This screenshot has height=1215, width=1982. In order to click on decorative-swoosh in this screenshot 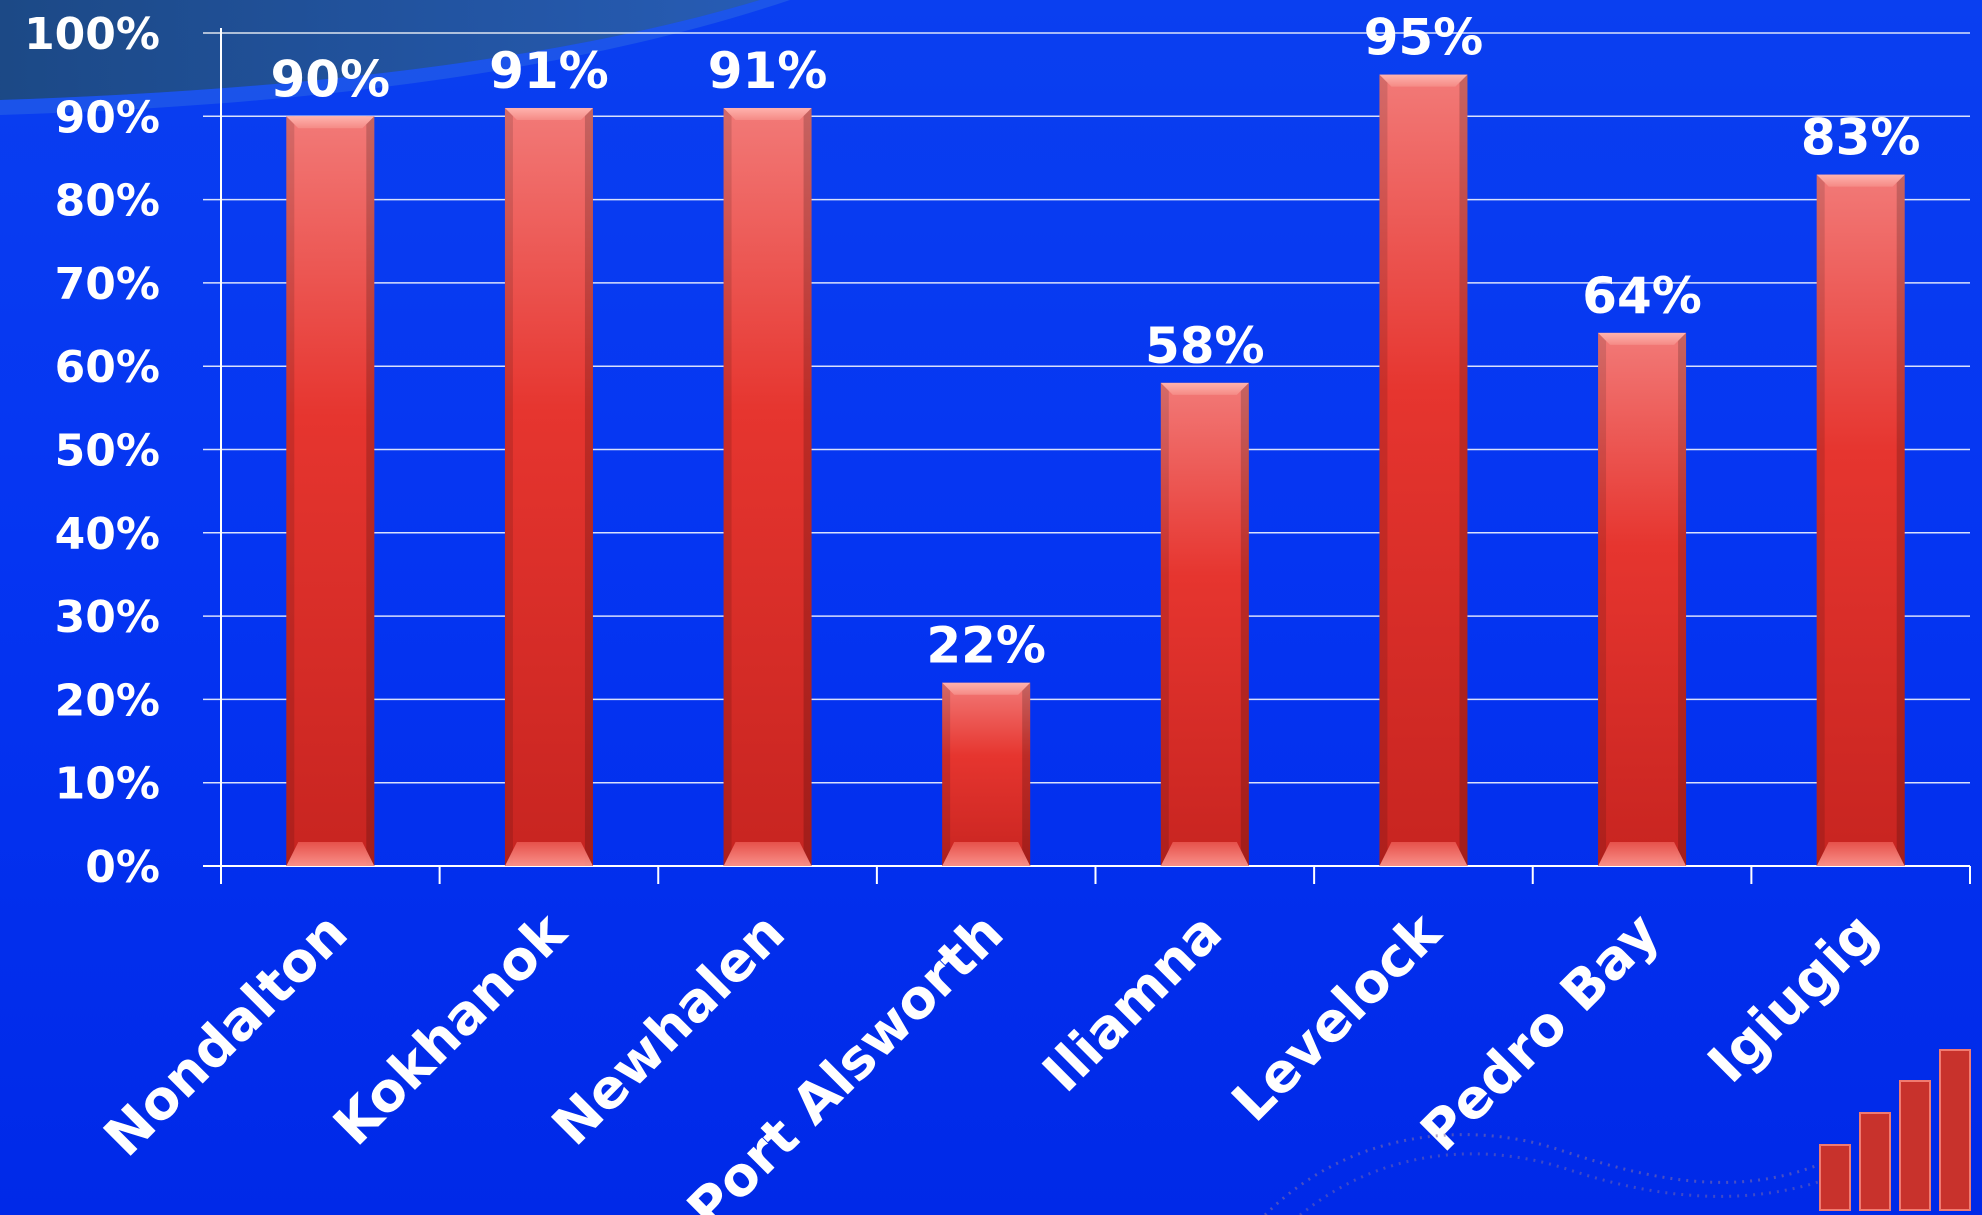, I will do `click(380, 50)`.